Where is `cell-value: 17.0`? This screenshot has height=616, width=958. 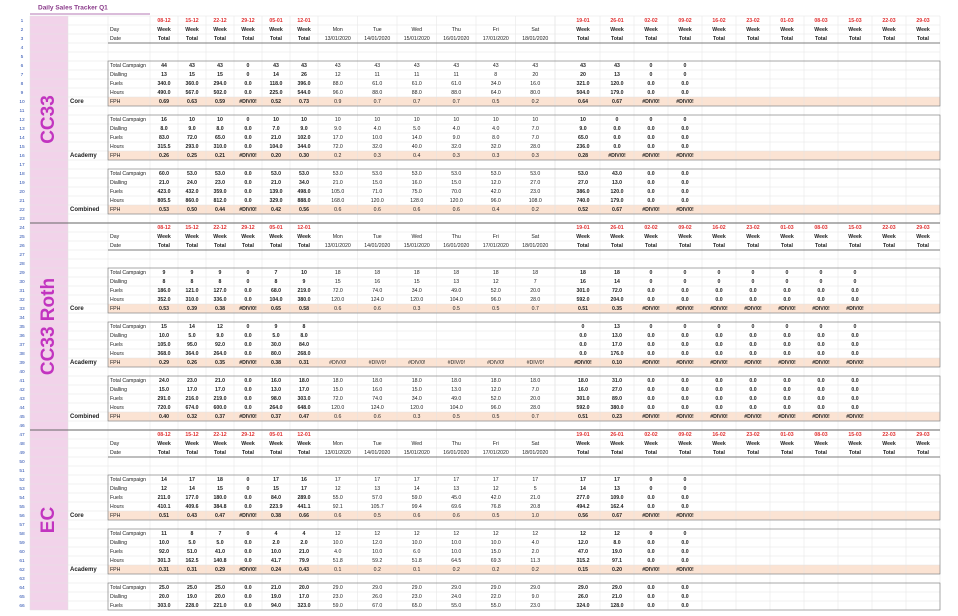
cell-value: 17.0 is located at coordinates (304, 597).